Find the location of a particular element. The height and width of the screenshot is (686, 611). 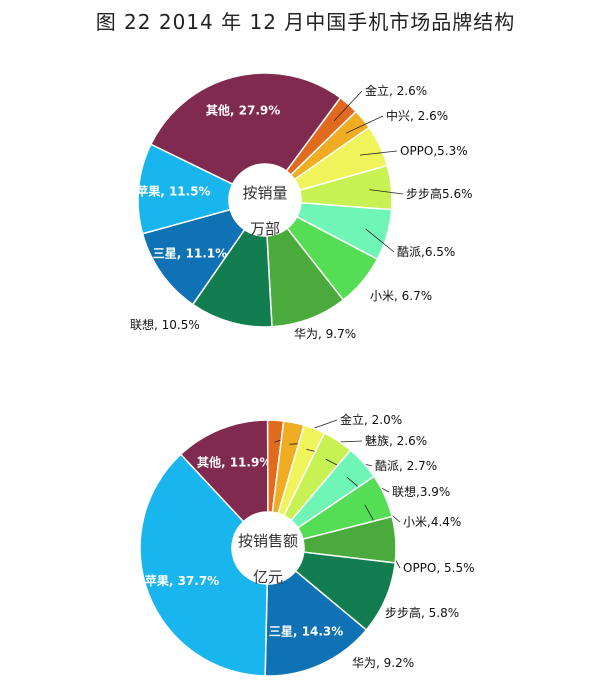

slice-label-1-4: 步步高5.6% is located at coordinates (439, 193).